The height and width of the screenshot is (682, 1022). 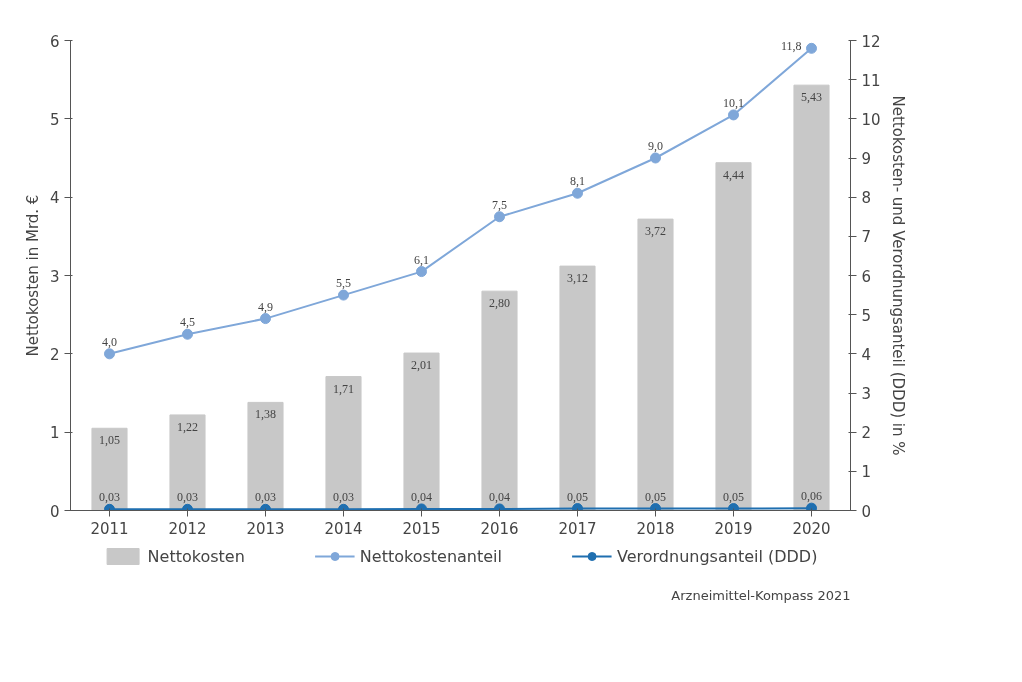 I want to click on y2-tick-label: 0, so click(x=866, y=511).